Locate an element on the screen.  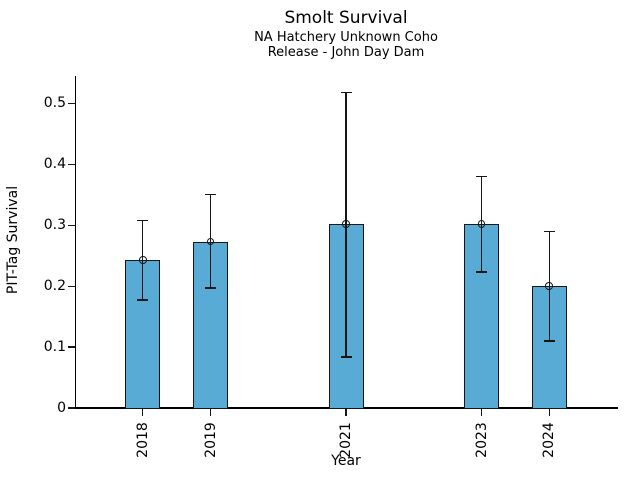
x-tick-label-2021: 2021 is located at coordinates (346, 440).